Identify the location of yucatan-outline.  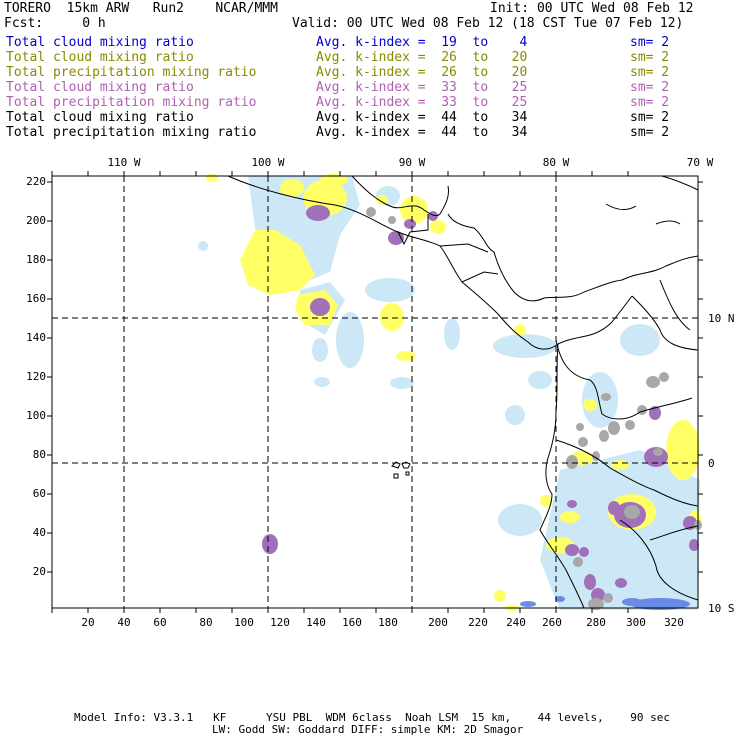
(413, 230).